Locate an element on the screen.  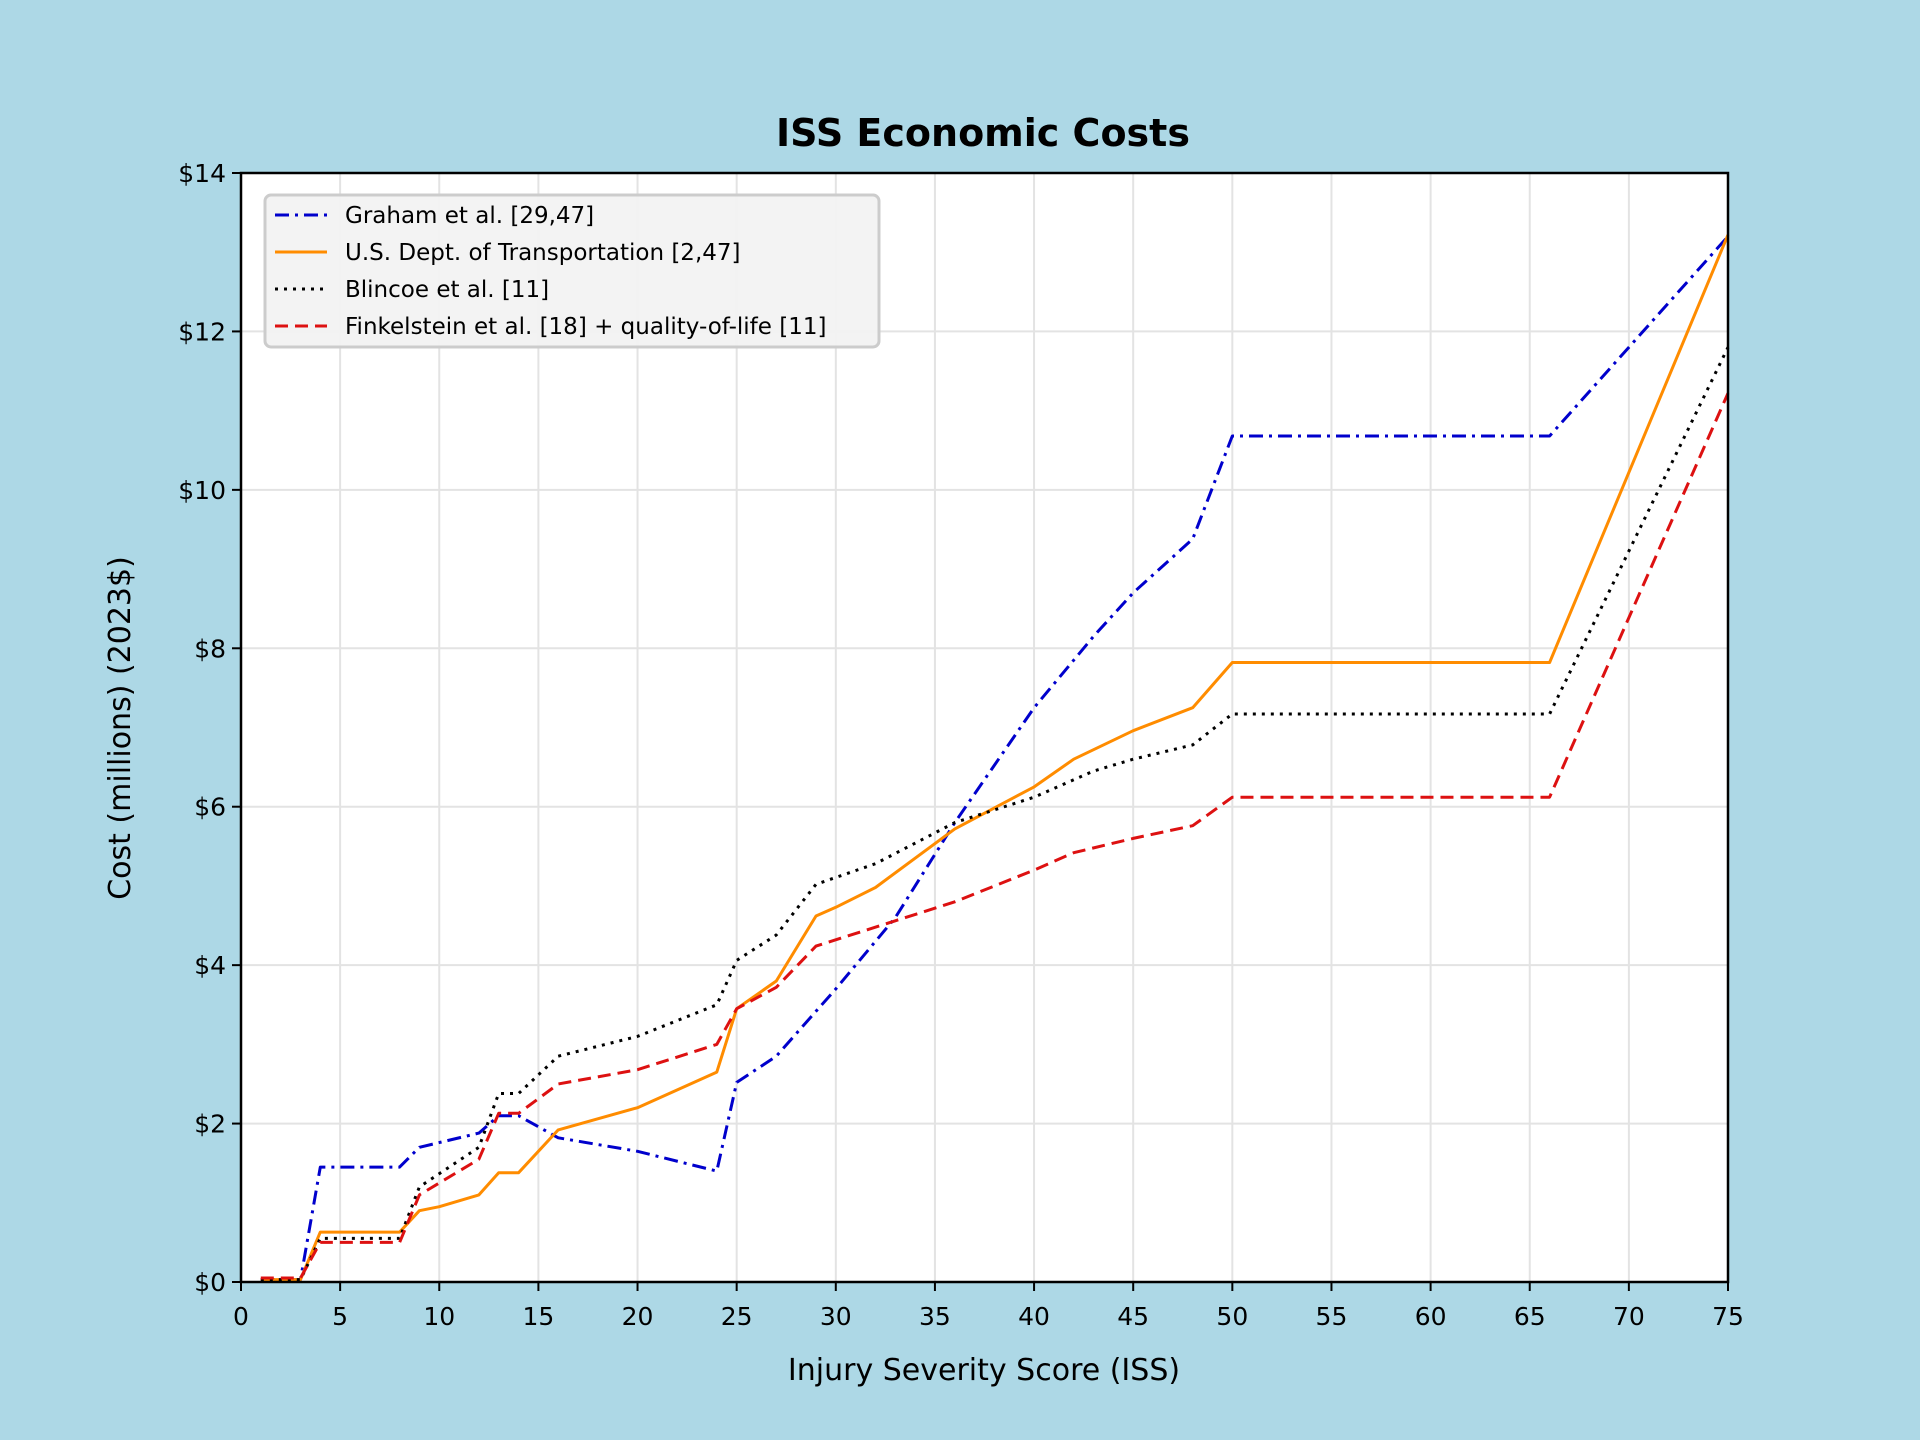
chart-title: ISS Economic Costs is located at coordinates (983, 133).